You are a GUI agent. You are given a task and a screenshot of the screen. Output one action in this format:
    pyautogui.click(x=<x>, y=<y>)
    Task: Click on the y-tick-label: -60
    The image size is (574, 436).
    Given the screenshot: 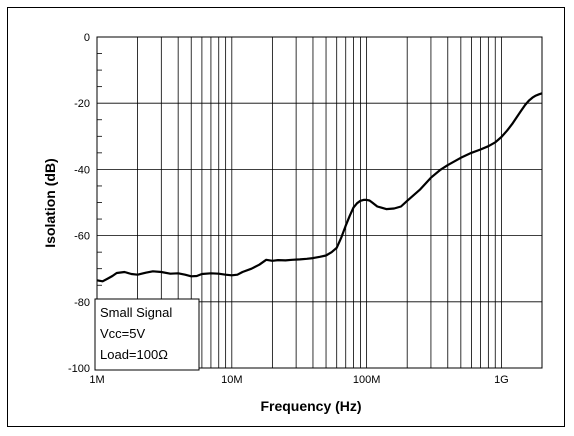 What is the action you would take?
    pyautogui.click(x=82, y=237)
    